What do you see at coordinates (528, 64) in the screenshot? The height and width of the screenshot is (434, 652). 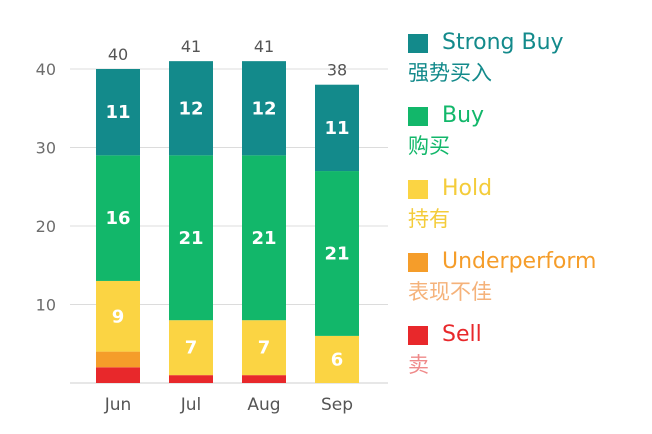 I see `legend-item-strong-buy: Strong Buy 强势买入` at bounding box center [528, 64].